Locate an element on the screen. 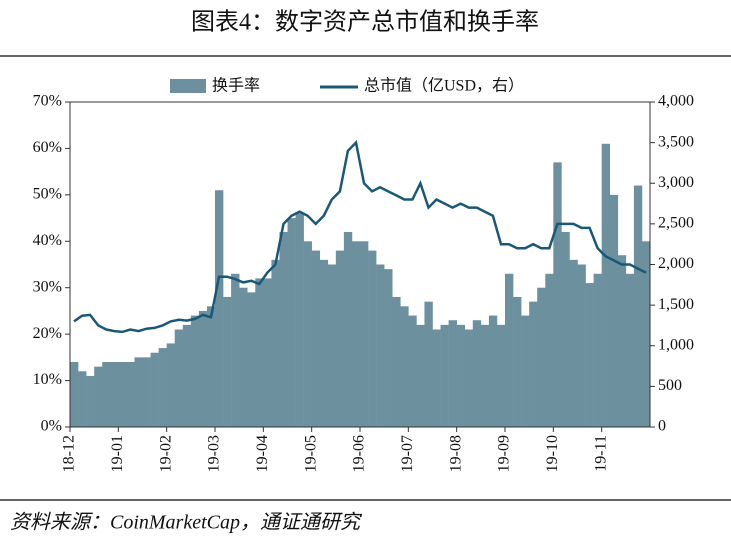 This screenshot has width=731, height=557. y-tick-label: 10% is located at coordinates (47, 379).